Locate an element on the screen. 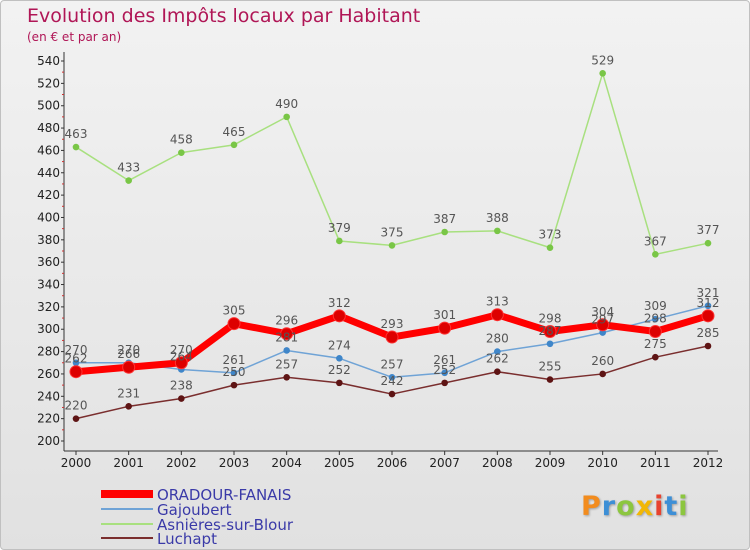 This screenshot has height=550, width=750. data-label: 287 is located at coordinates (550, 331).